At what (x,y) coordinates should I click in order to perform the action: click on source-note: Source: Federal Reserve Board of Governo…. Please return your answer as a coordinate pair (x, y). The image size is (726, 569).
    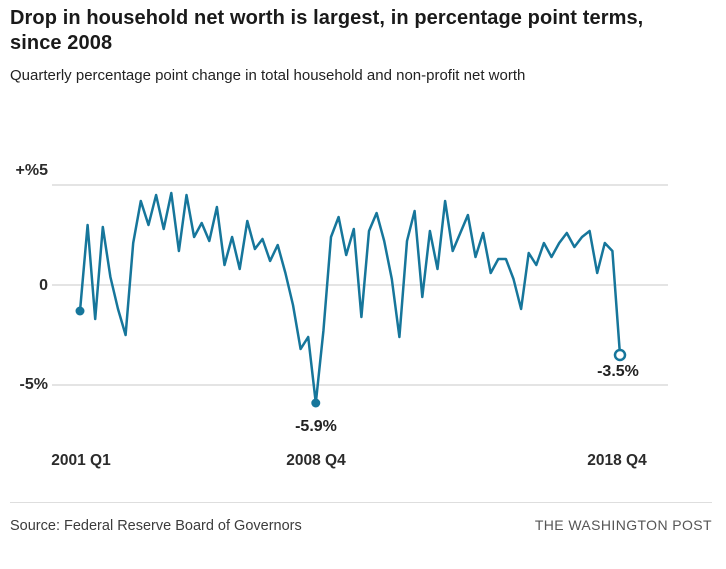
    Looking at the image, I should click on (156, 526).